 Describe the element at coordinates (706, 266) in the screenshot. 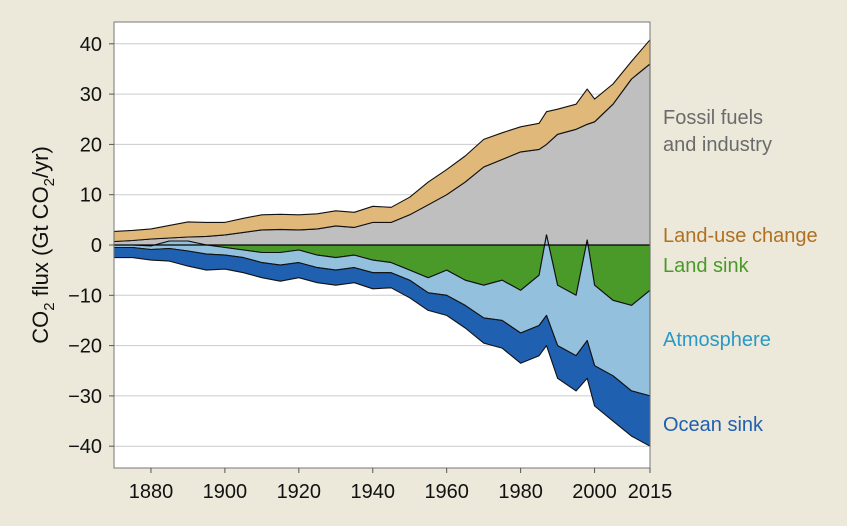

I see `series-label: Land sink` at that location.